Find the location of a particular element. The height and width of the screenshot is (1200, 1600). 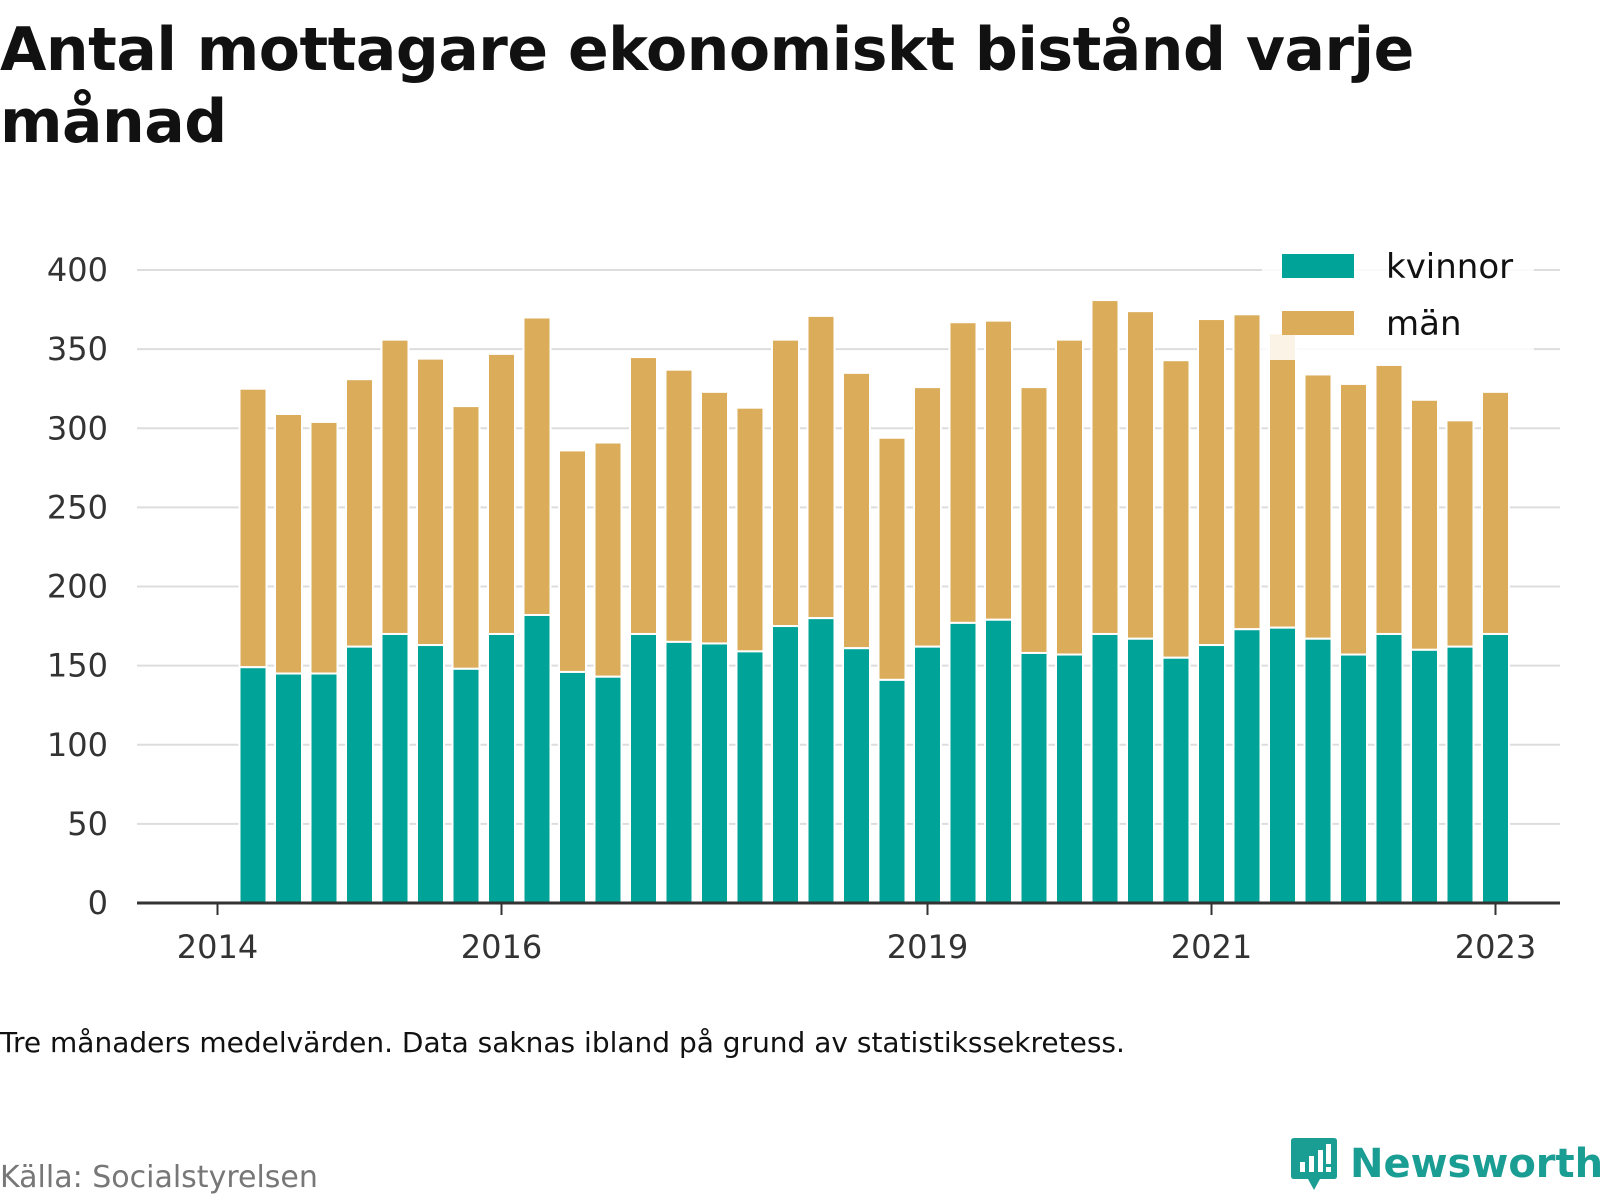

y-axis-labels: 0 50 100 150 200 250 300 350 400 is located at coordinates (77, 586).